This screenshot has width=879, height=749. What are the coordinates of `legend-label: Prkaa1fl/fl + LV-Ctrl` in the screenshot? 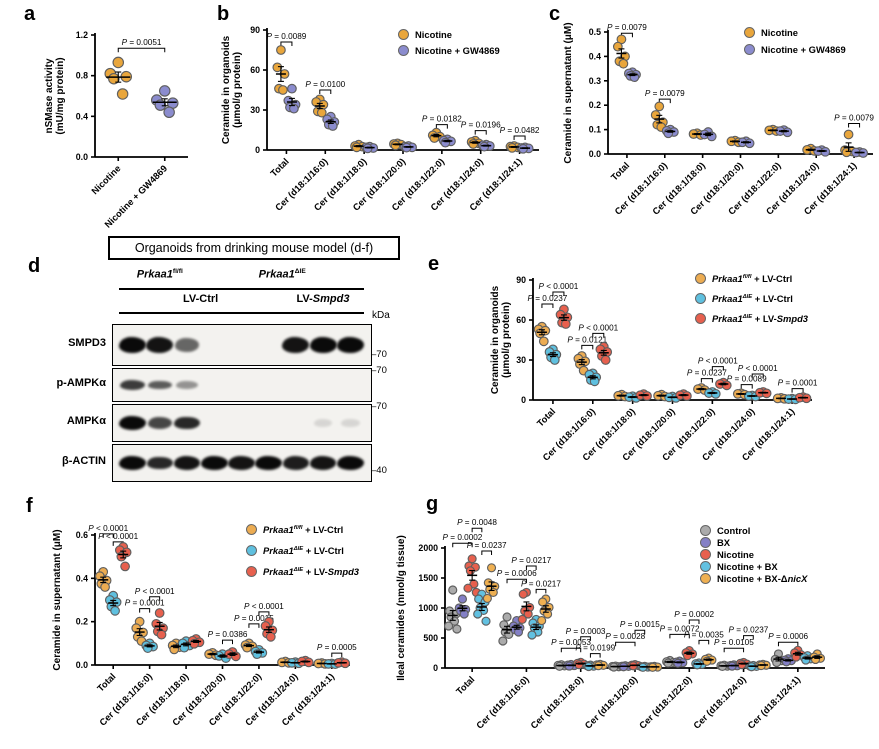 It's located at (303, 529).